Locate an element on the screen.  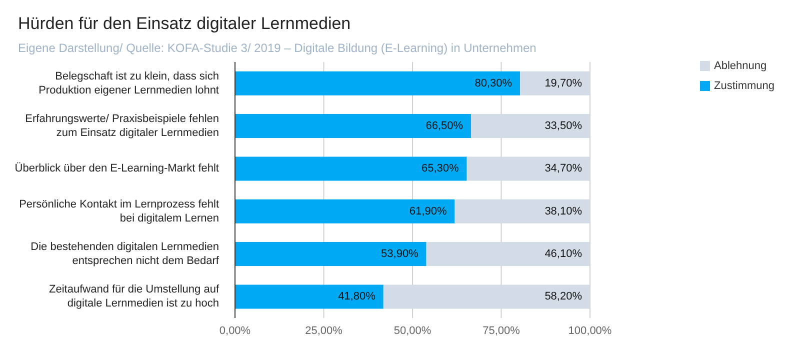
data-label: 38,10% is located at coordinates (563, 211).